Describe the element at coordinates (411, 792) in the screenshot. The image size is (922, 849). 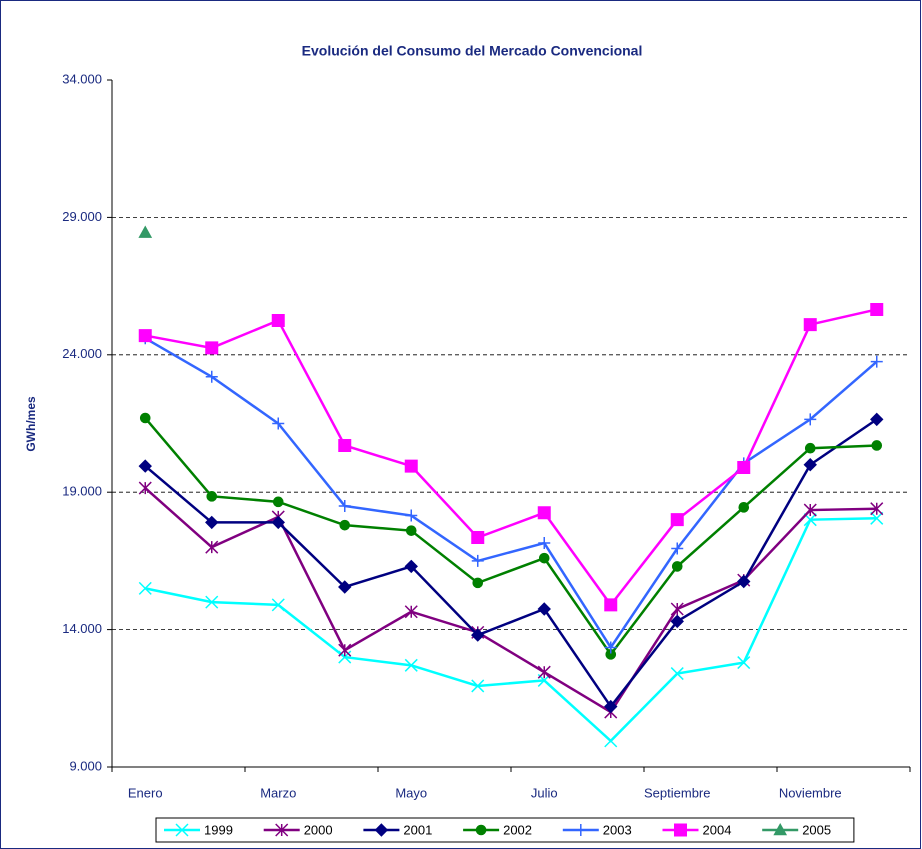
I see `x-tick-label: Mayo` at that location.